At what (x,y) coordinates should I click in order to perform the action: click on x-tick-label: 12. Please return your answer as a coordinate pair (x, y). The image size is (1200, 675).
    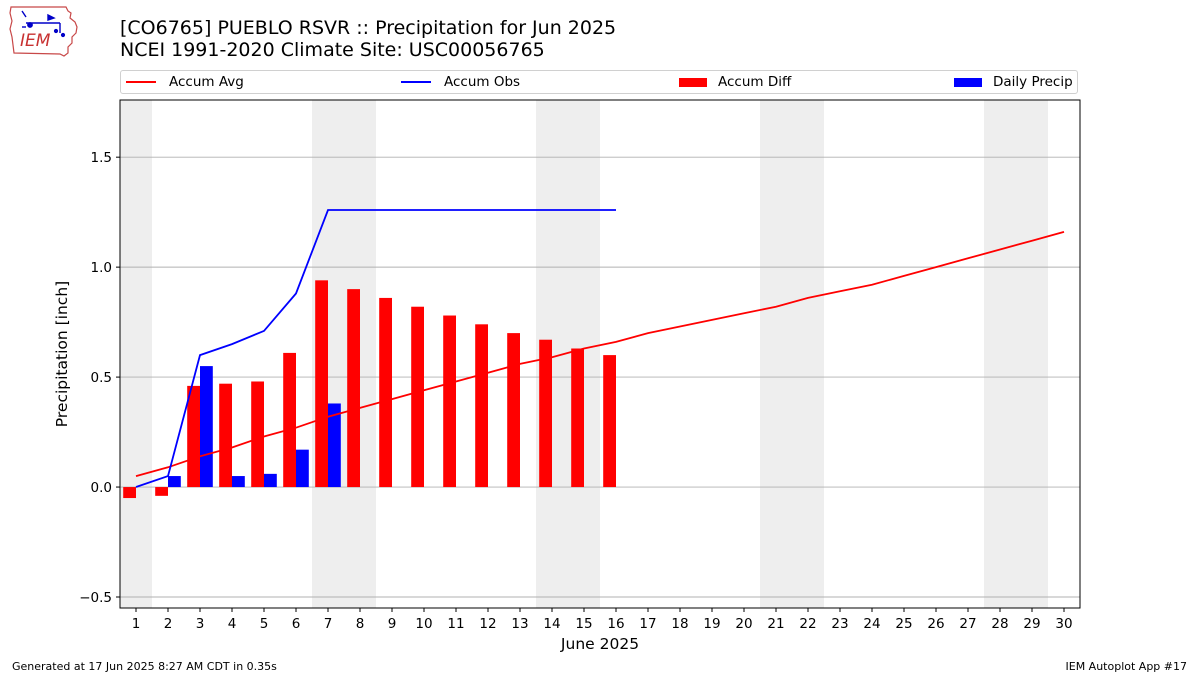
    Looking at the image, I should click on (487, 624).